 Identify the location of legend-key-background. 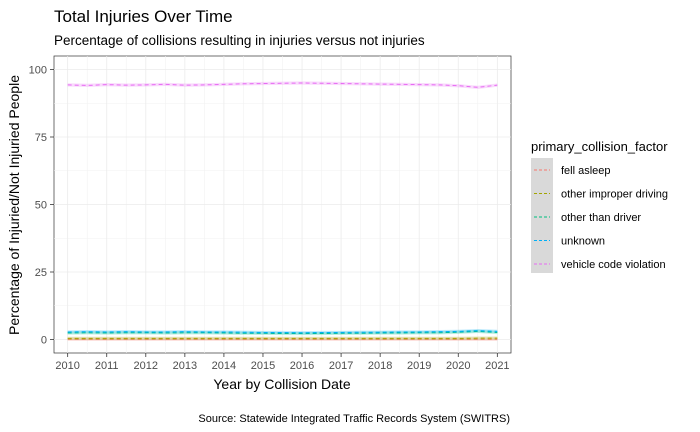
(542, 215).